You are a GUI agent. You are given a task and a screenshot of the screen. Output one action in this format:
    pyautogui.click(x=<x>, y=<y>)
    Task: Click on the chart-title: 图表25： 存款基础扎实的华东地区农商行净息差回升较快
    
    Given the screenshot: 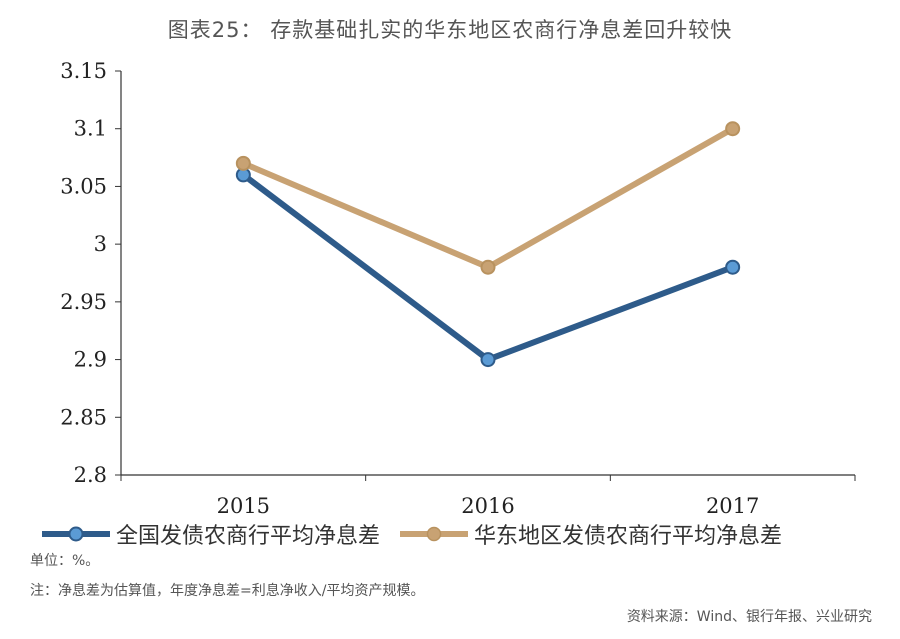 What is the action you would take?
    pyautogui.click(x=450, y=30)
    